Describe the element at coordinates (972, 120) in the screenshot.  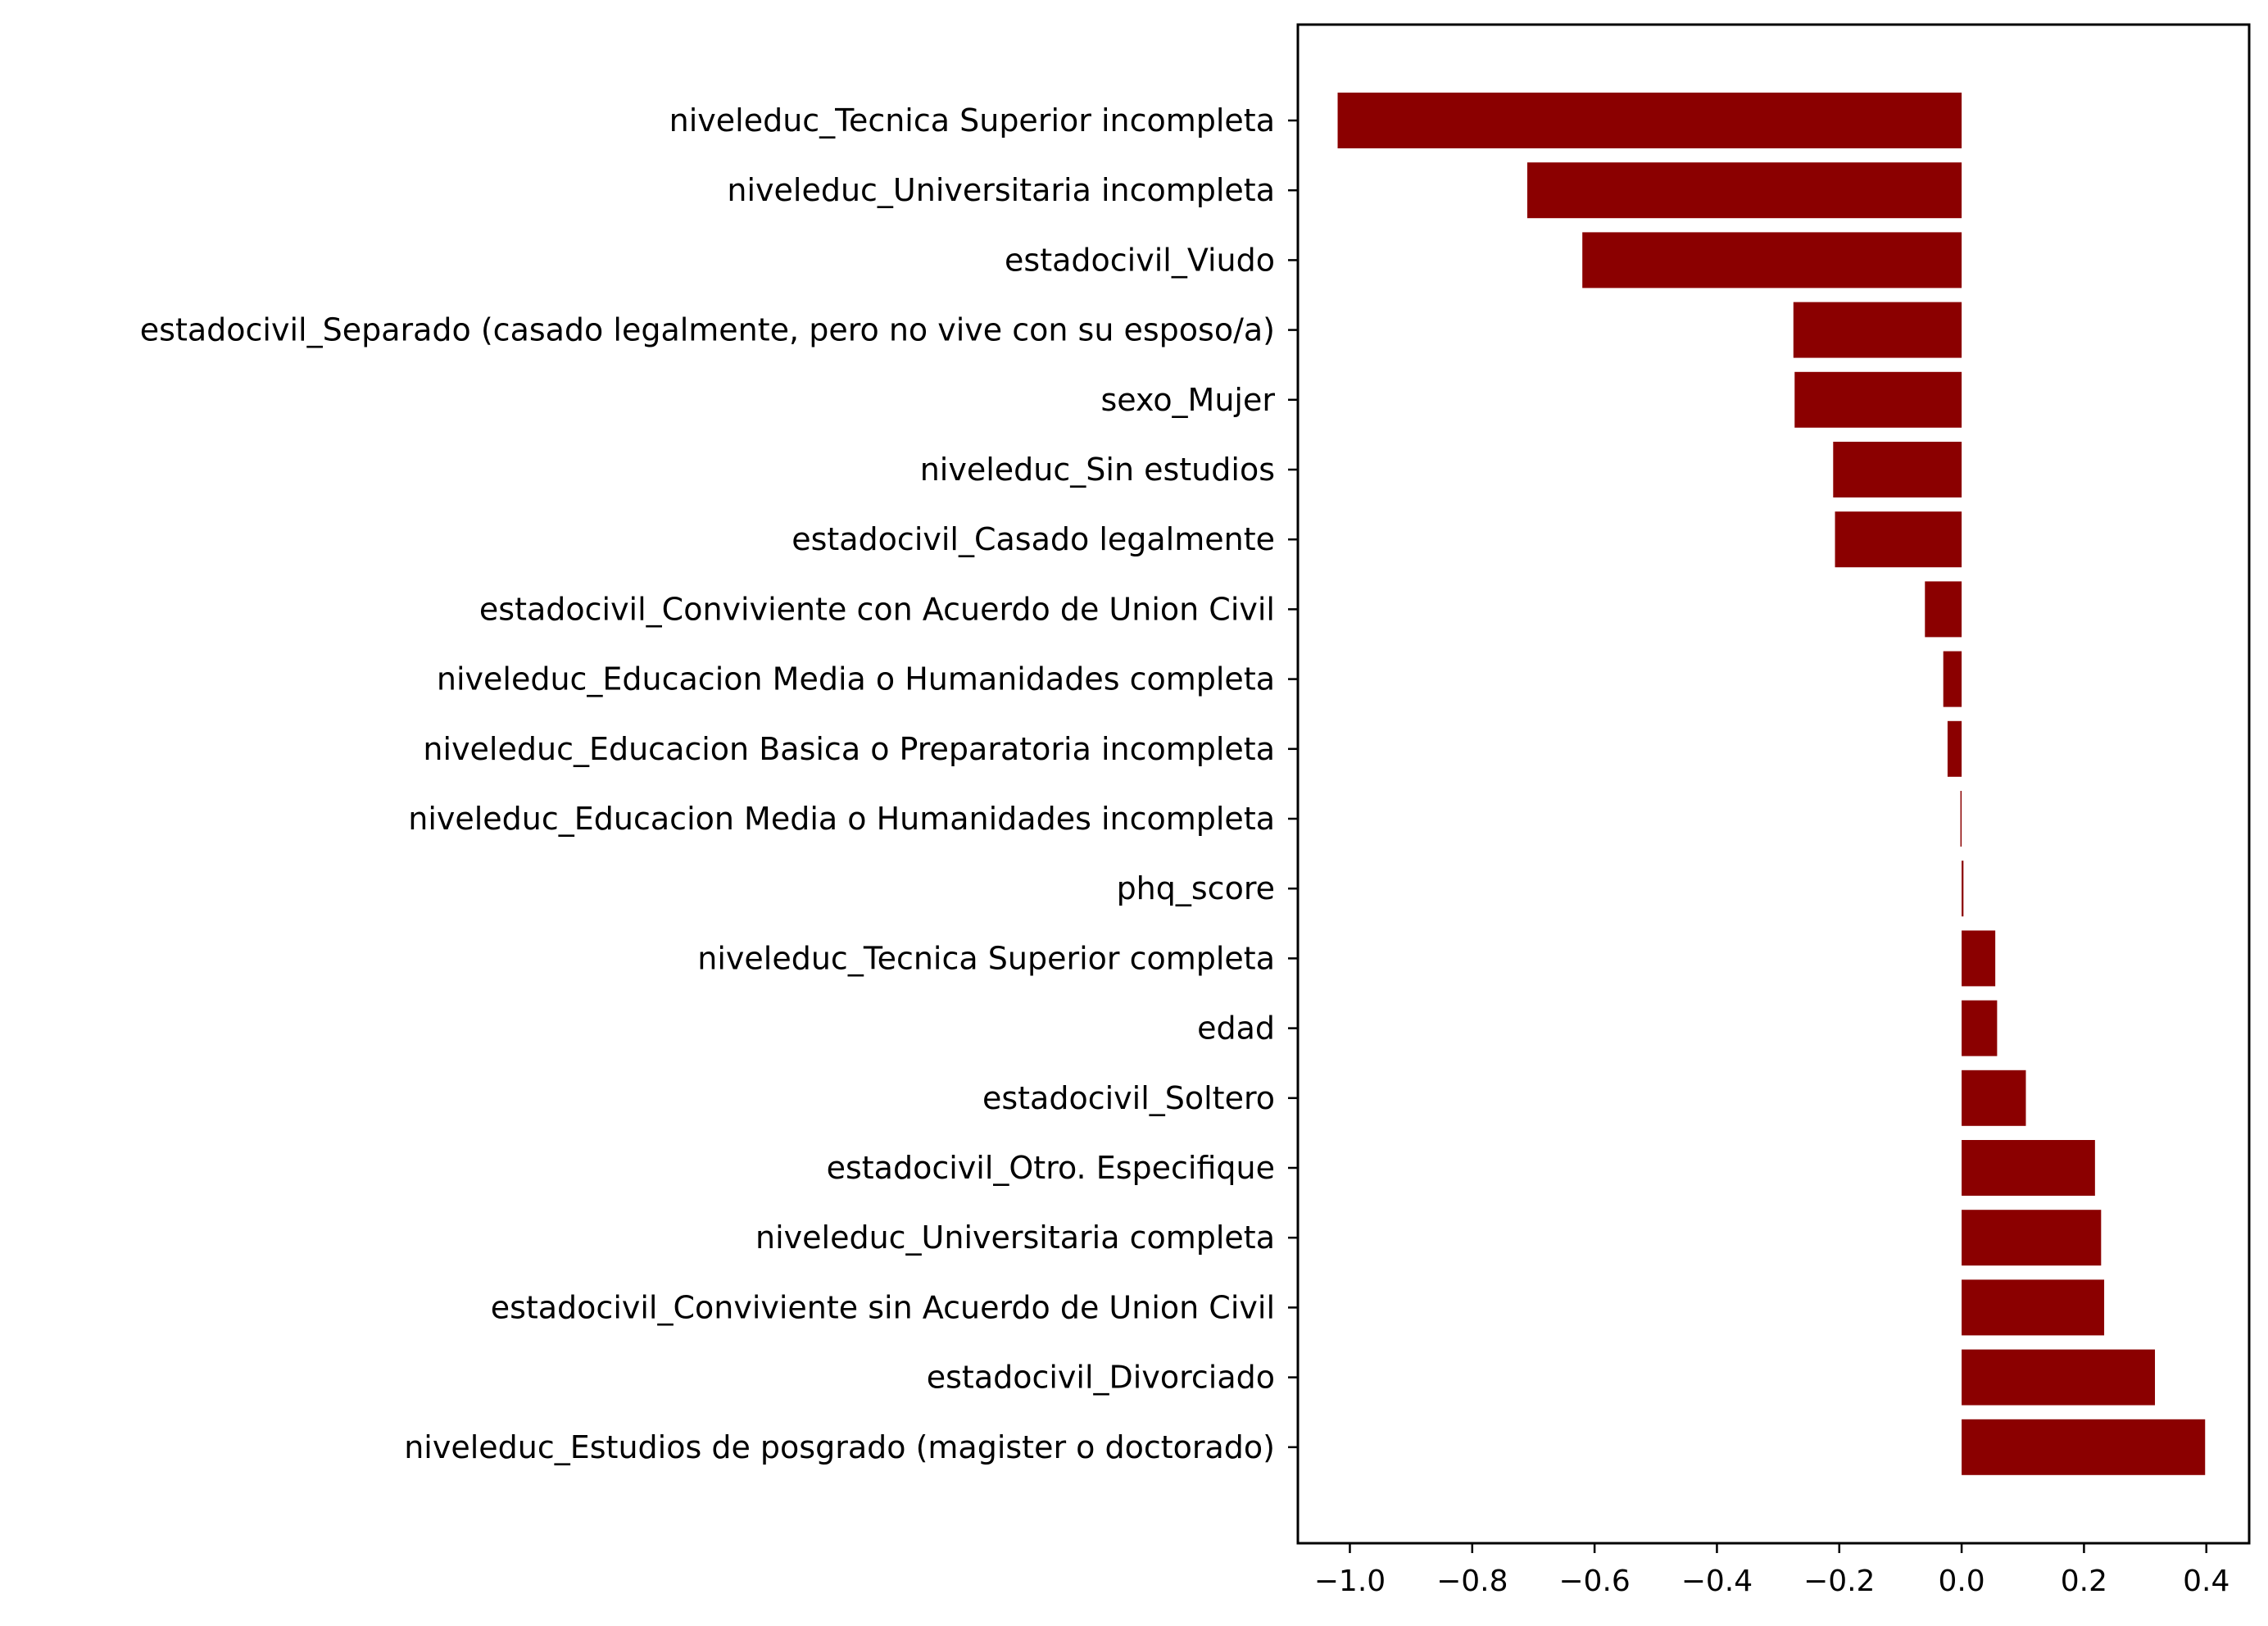
I see `y-tick-label: niveleduc_Tecnica Superior incompleta` at that location.